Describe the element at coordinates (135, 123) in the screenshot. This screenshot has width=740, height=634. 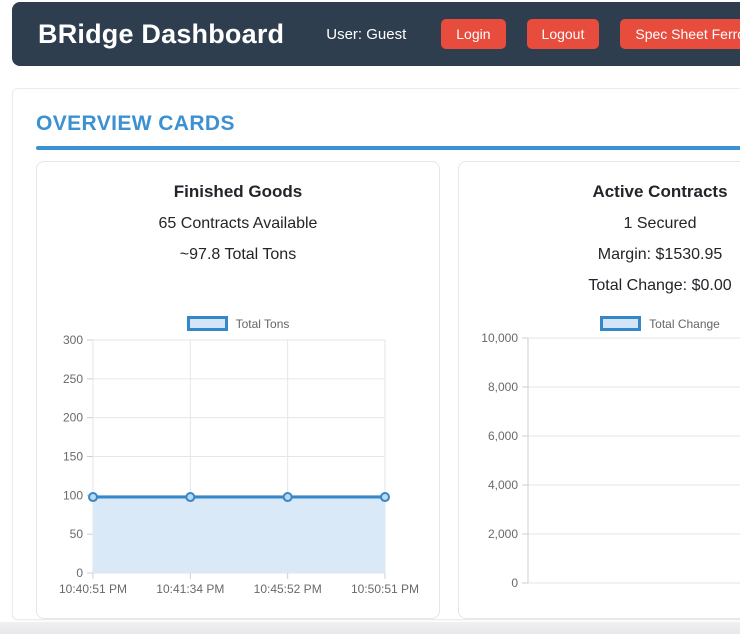
I see `section-title: OVERVIEW CARDS` at that location.